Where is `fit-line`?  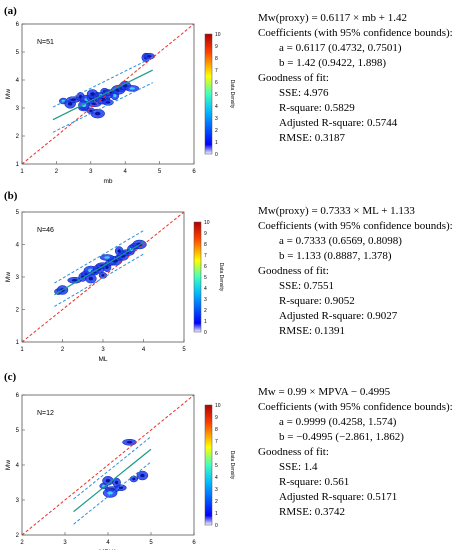
fit-line is located at coordinates (102, 95).